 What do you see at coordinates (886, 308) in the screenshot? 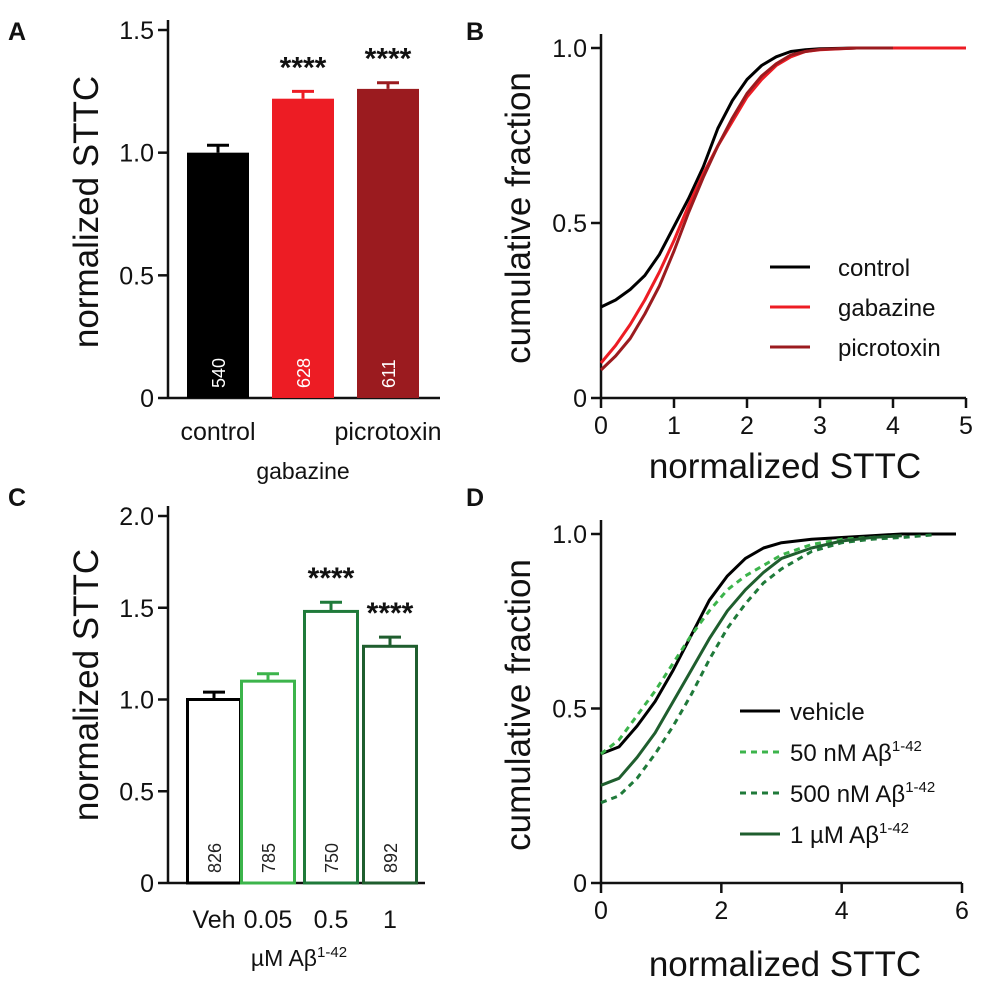
I see `panel-b-legend-label: gabazine` at bounding box center [886, 308].